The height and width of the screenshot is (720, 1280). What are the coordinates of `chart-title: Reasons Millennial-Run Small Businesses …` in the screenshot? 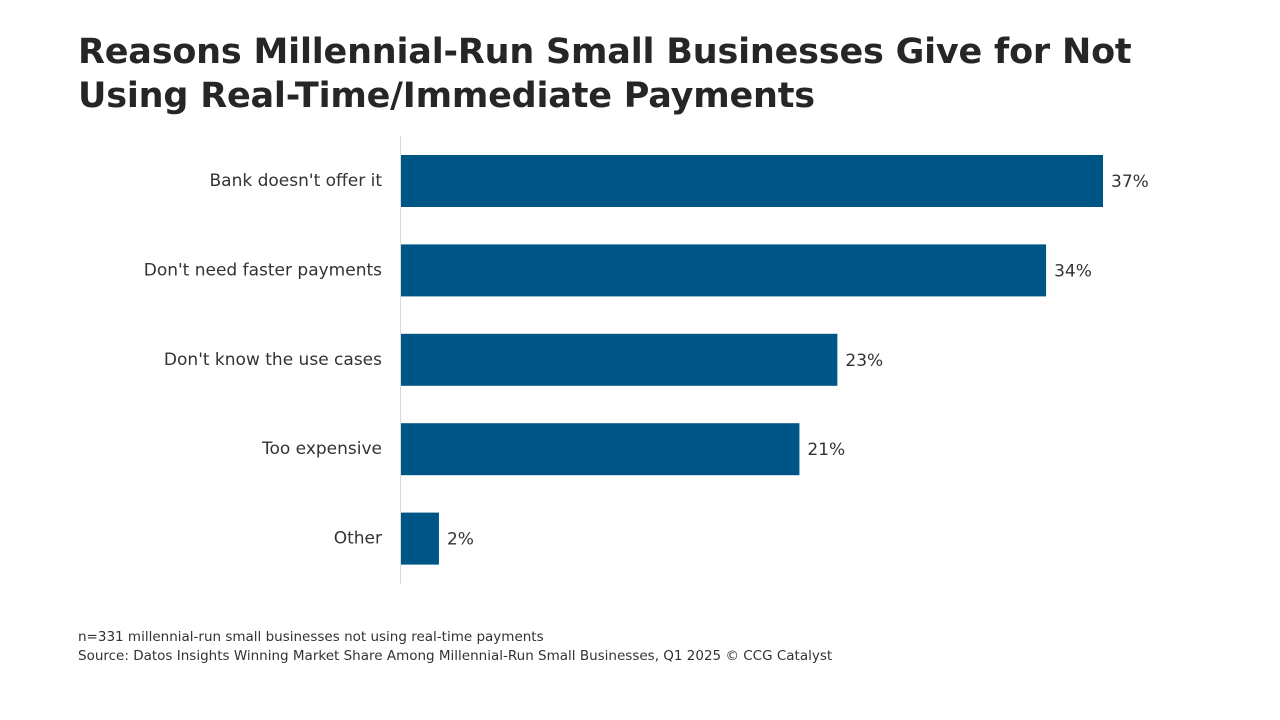 It's located at (605, 74).